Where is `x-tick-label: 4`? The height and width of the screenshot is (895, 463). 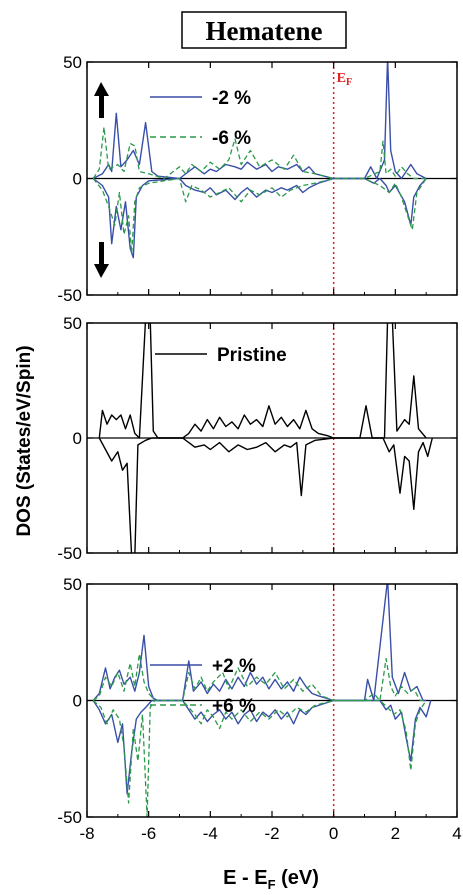
x-tick-label: 4 is located at coordinates (456, 833).